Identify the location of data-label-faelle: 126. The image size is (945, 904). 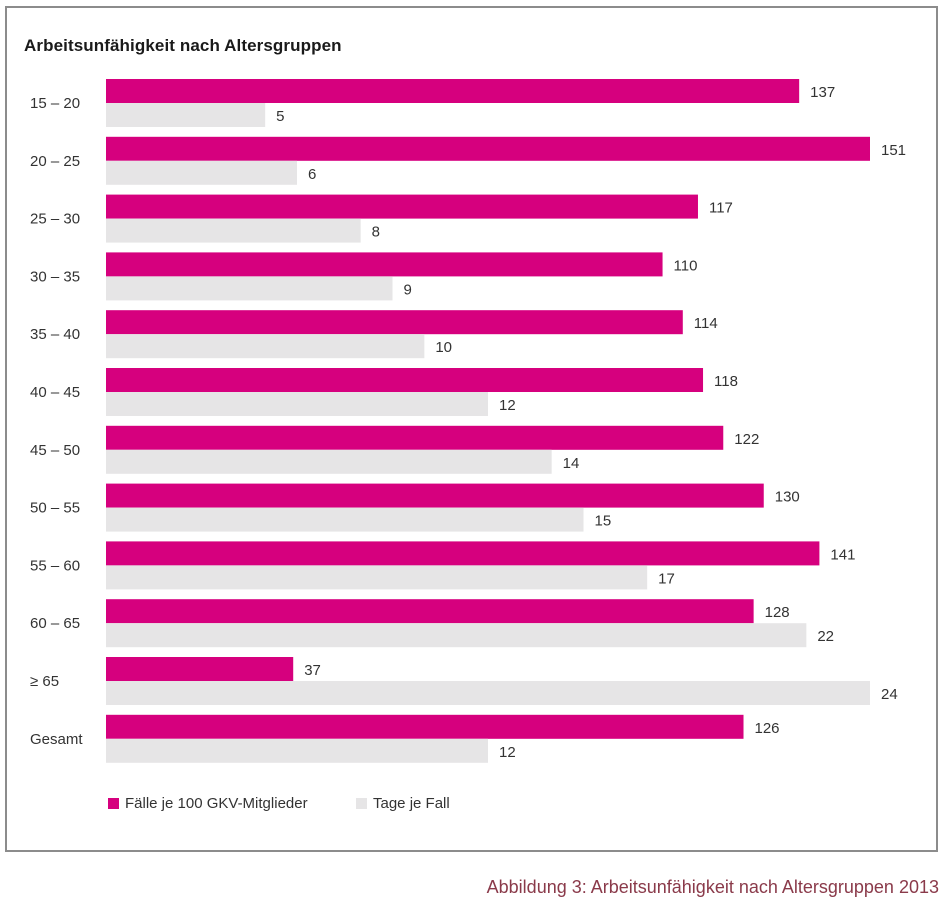
(767, 728).